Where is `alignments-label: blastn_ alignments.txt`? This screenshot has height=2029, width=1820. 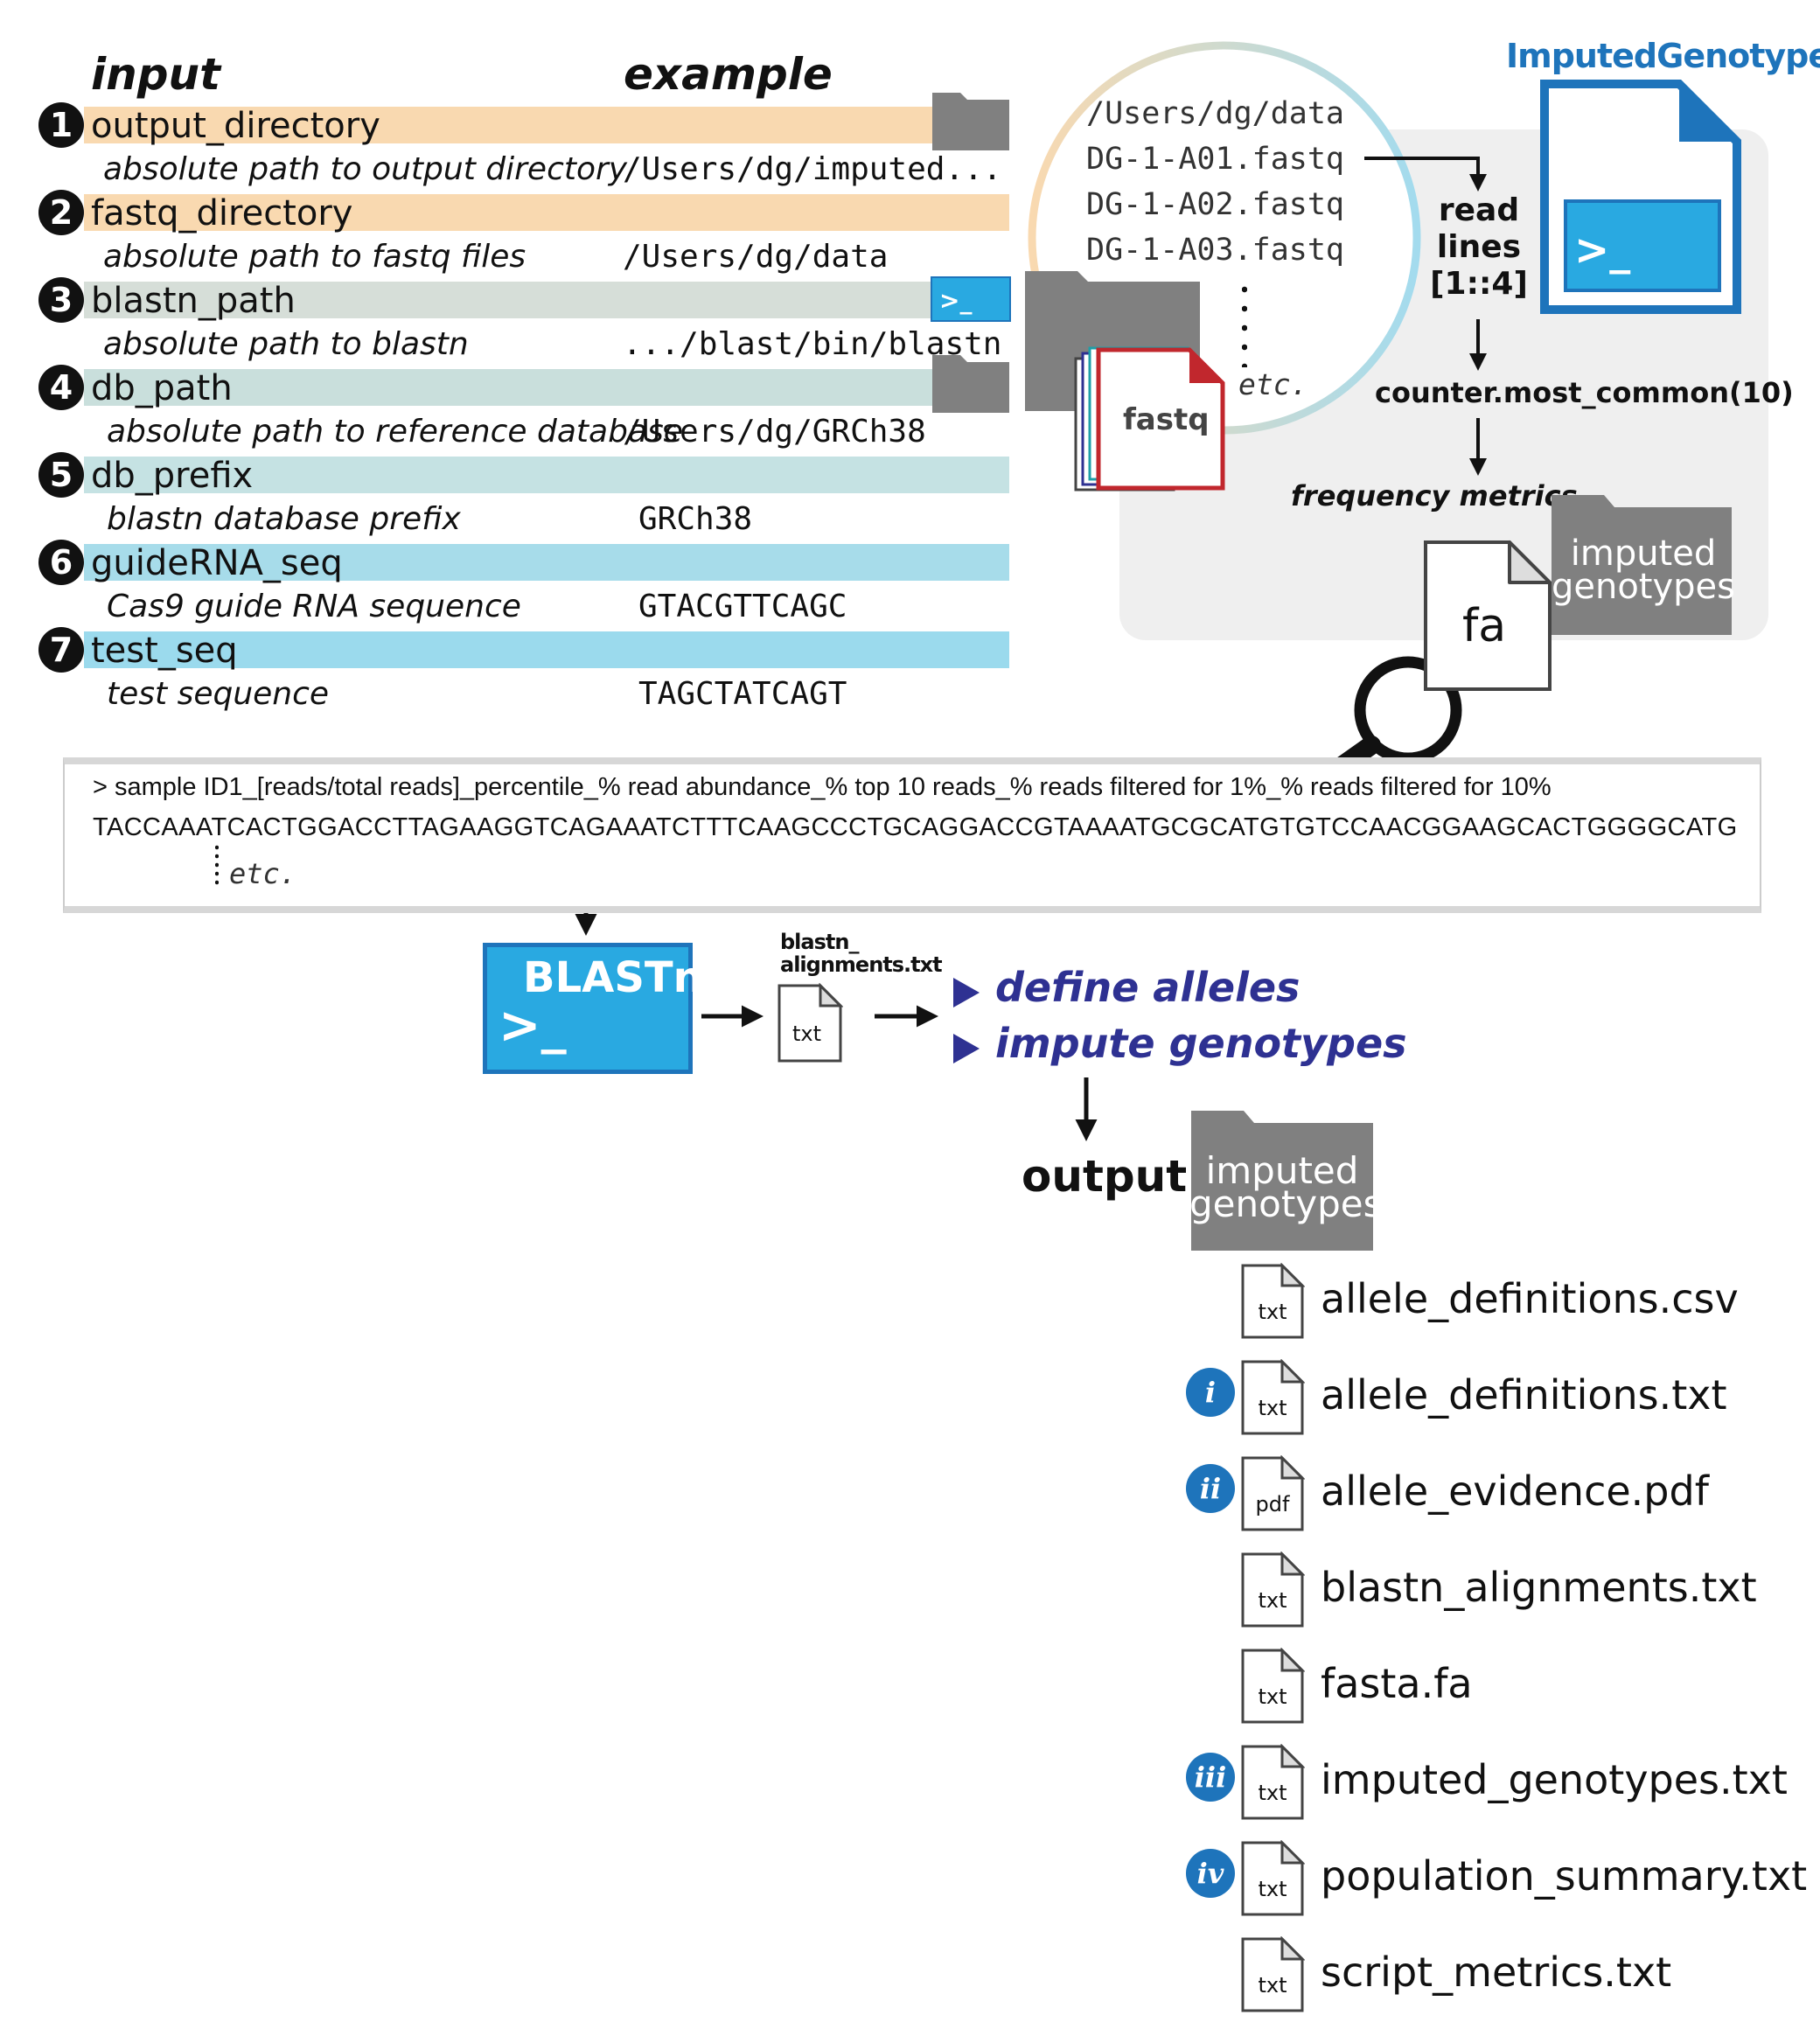
alignments-label: blastn_ alignments.txt is located at coordinates (861, 954).